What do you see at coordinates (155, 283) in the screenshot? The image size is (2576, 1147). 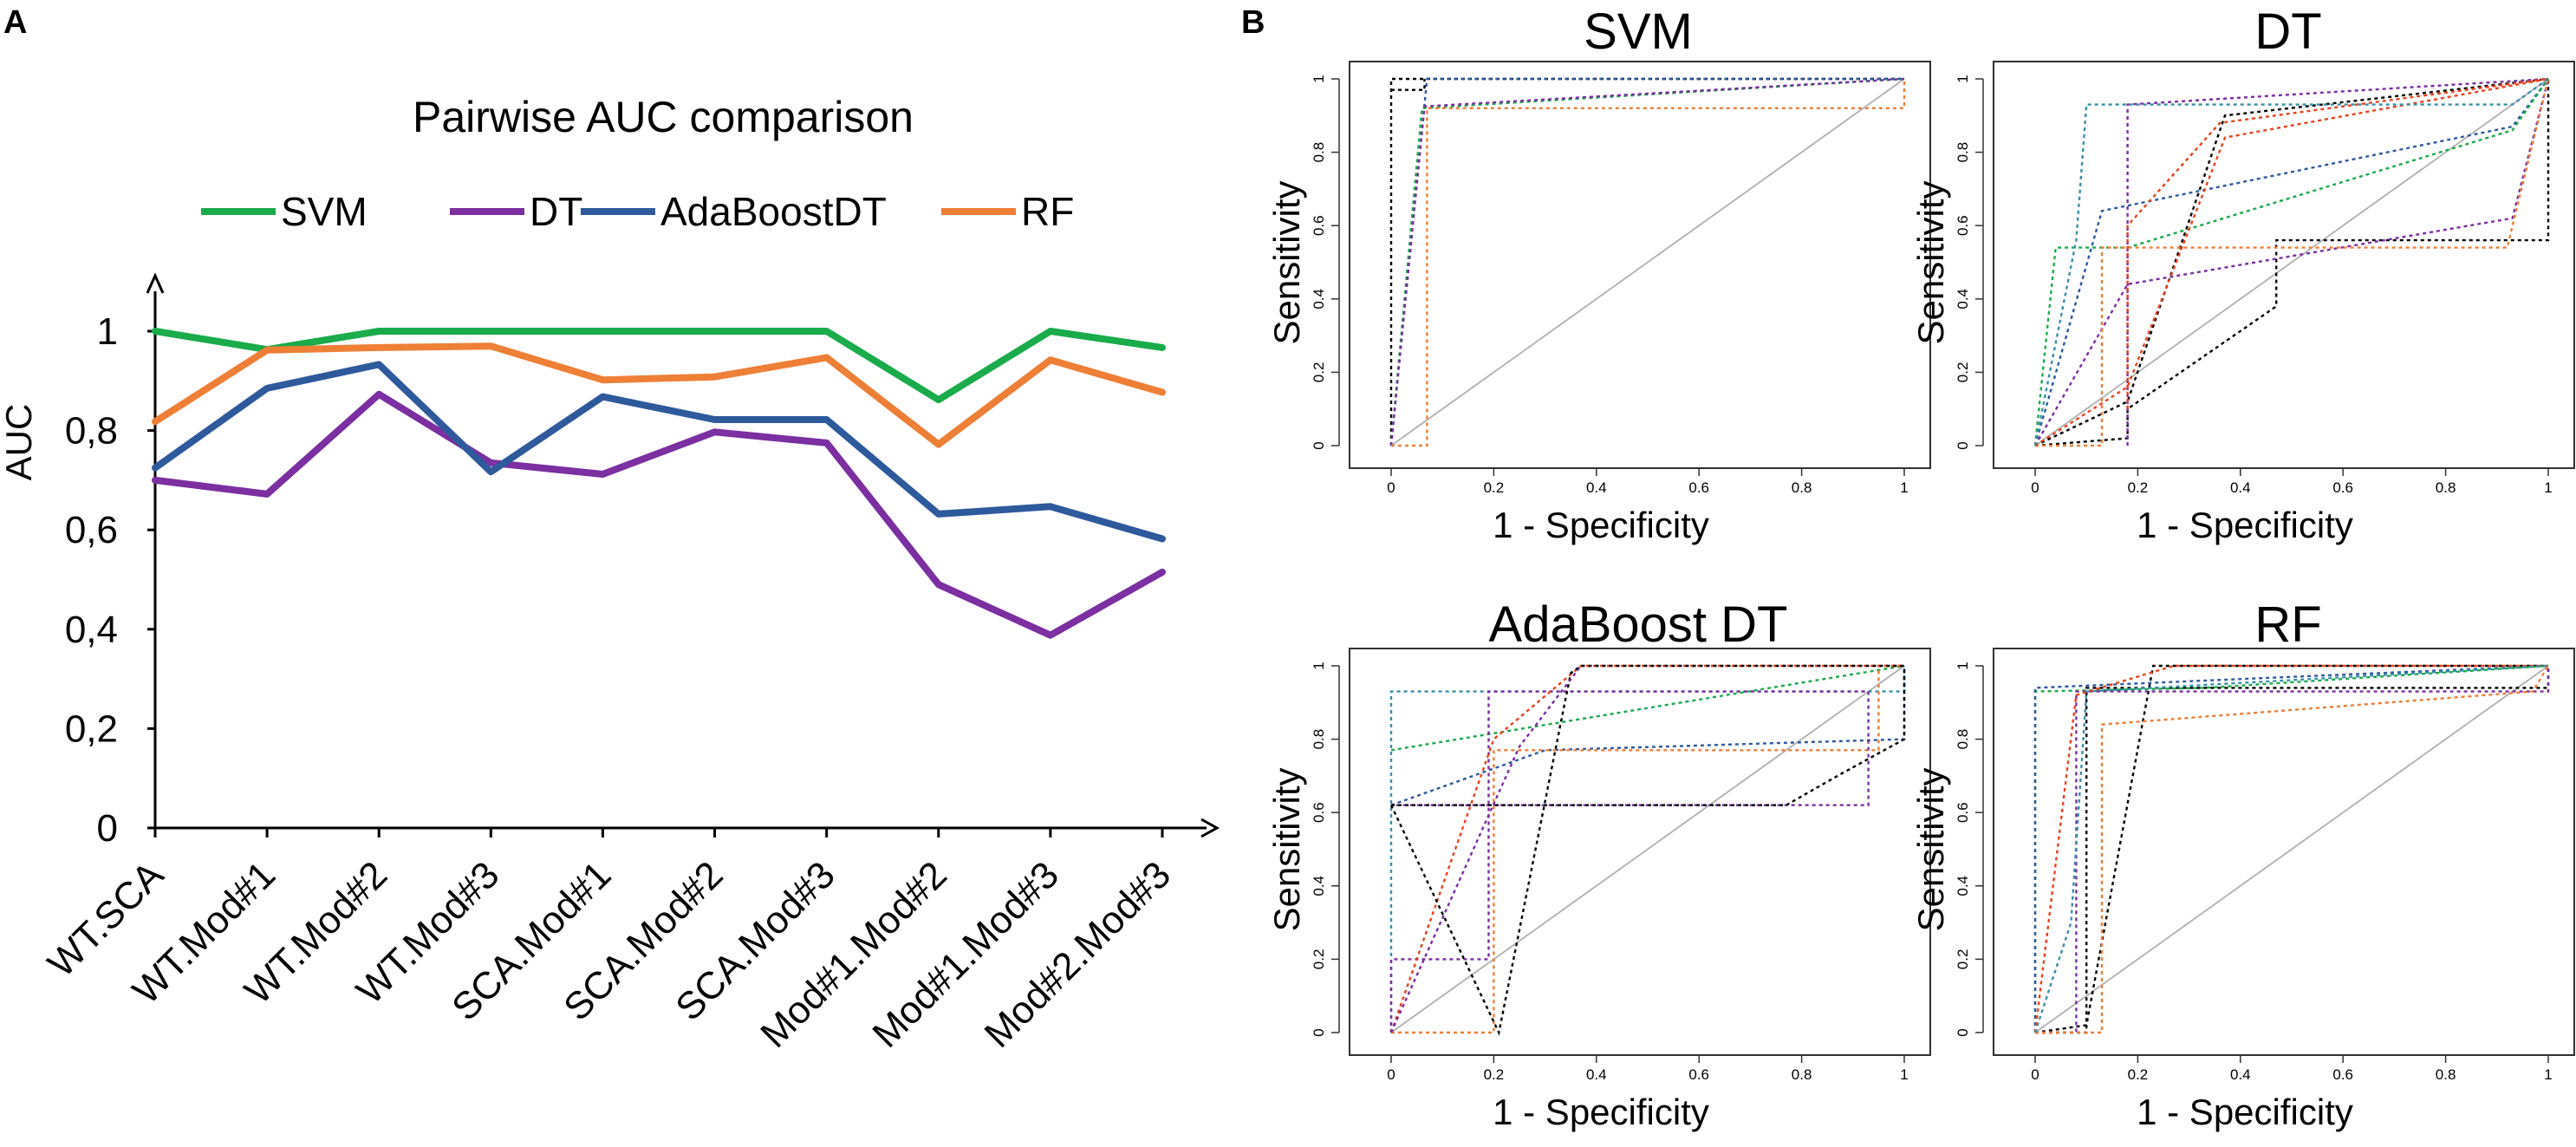 I see `y-axis-arrow` at bounding box center [155, 283].